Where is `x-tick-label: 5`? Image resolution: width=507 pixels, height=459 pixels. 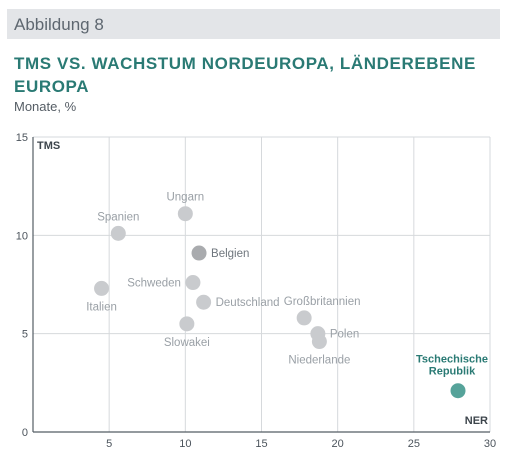
x-tick-label: 5 is located at coordinates (109, 444).